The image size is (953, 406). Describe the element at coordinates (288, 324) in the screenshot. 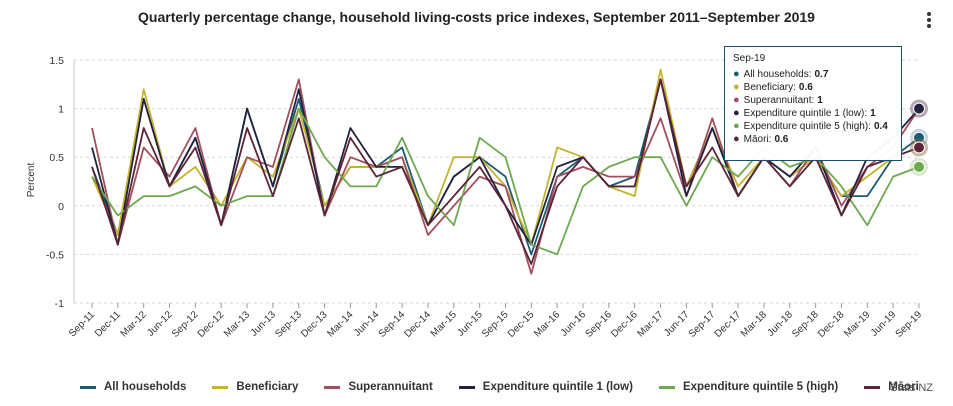

I see `x-tick-label: Sep-13` at that location.